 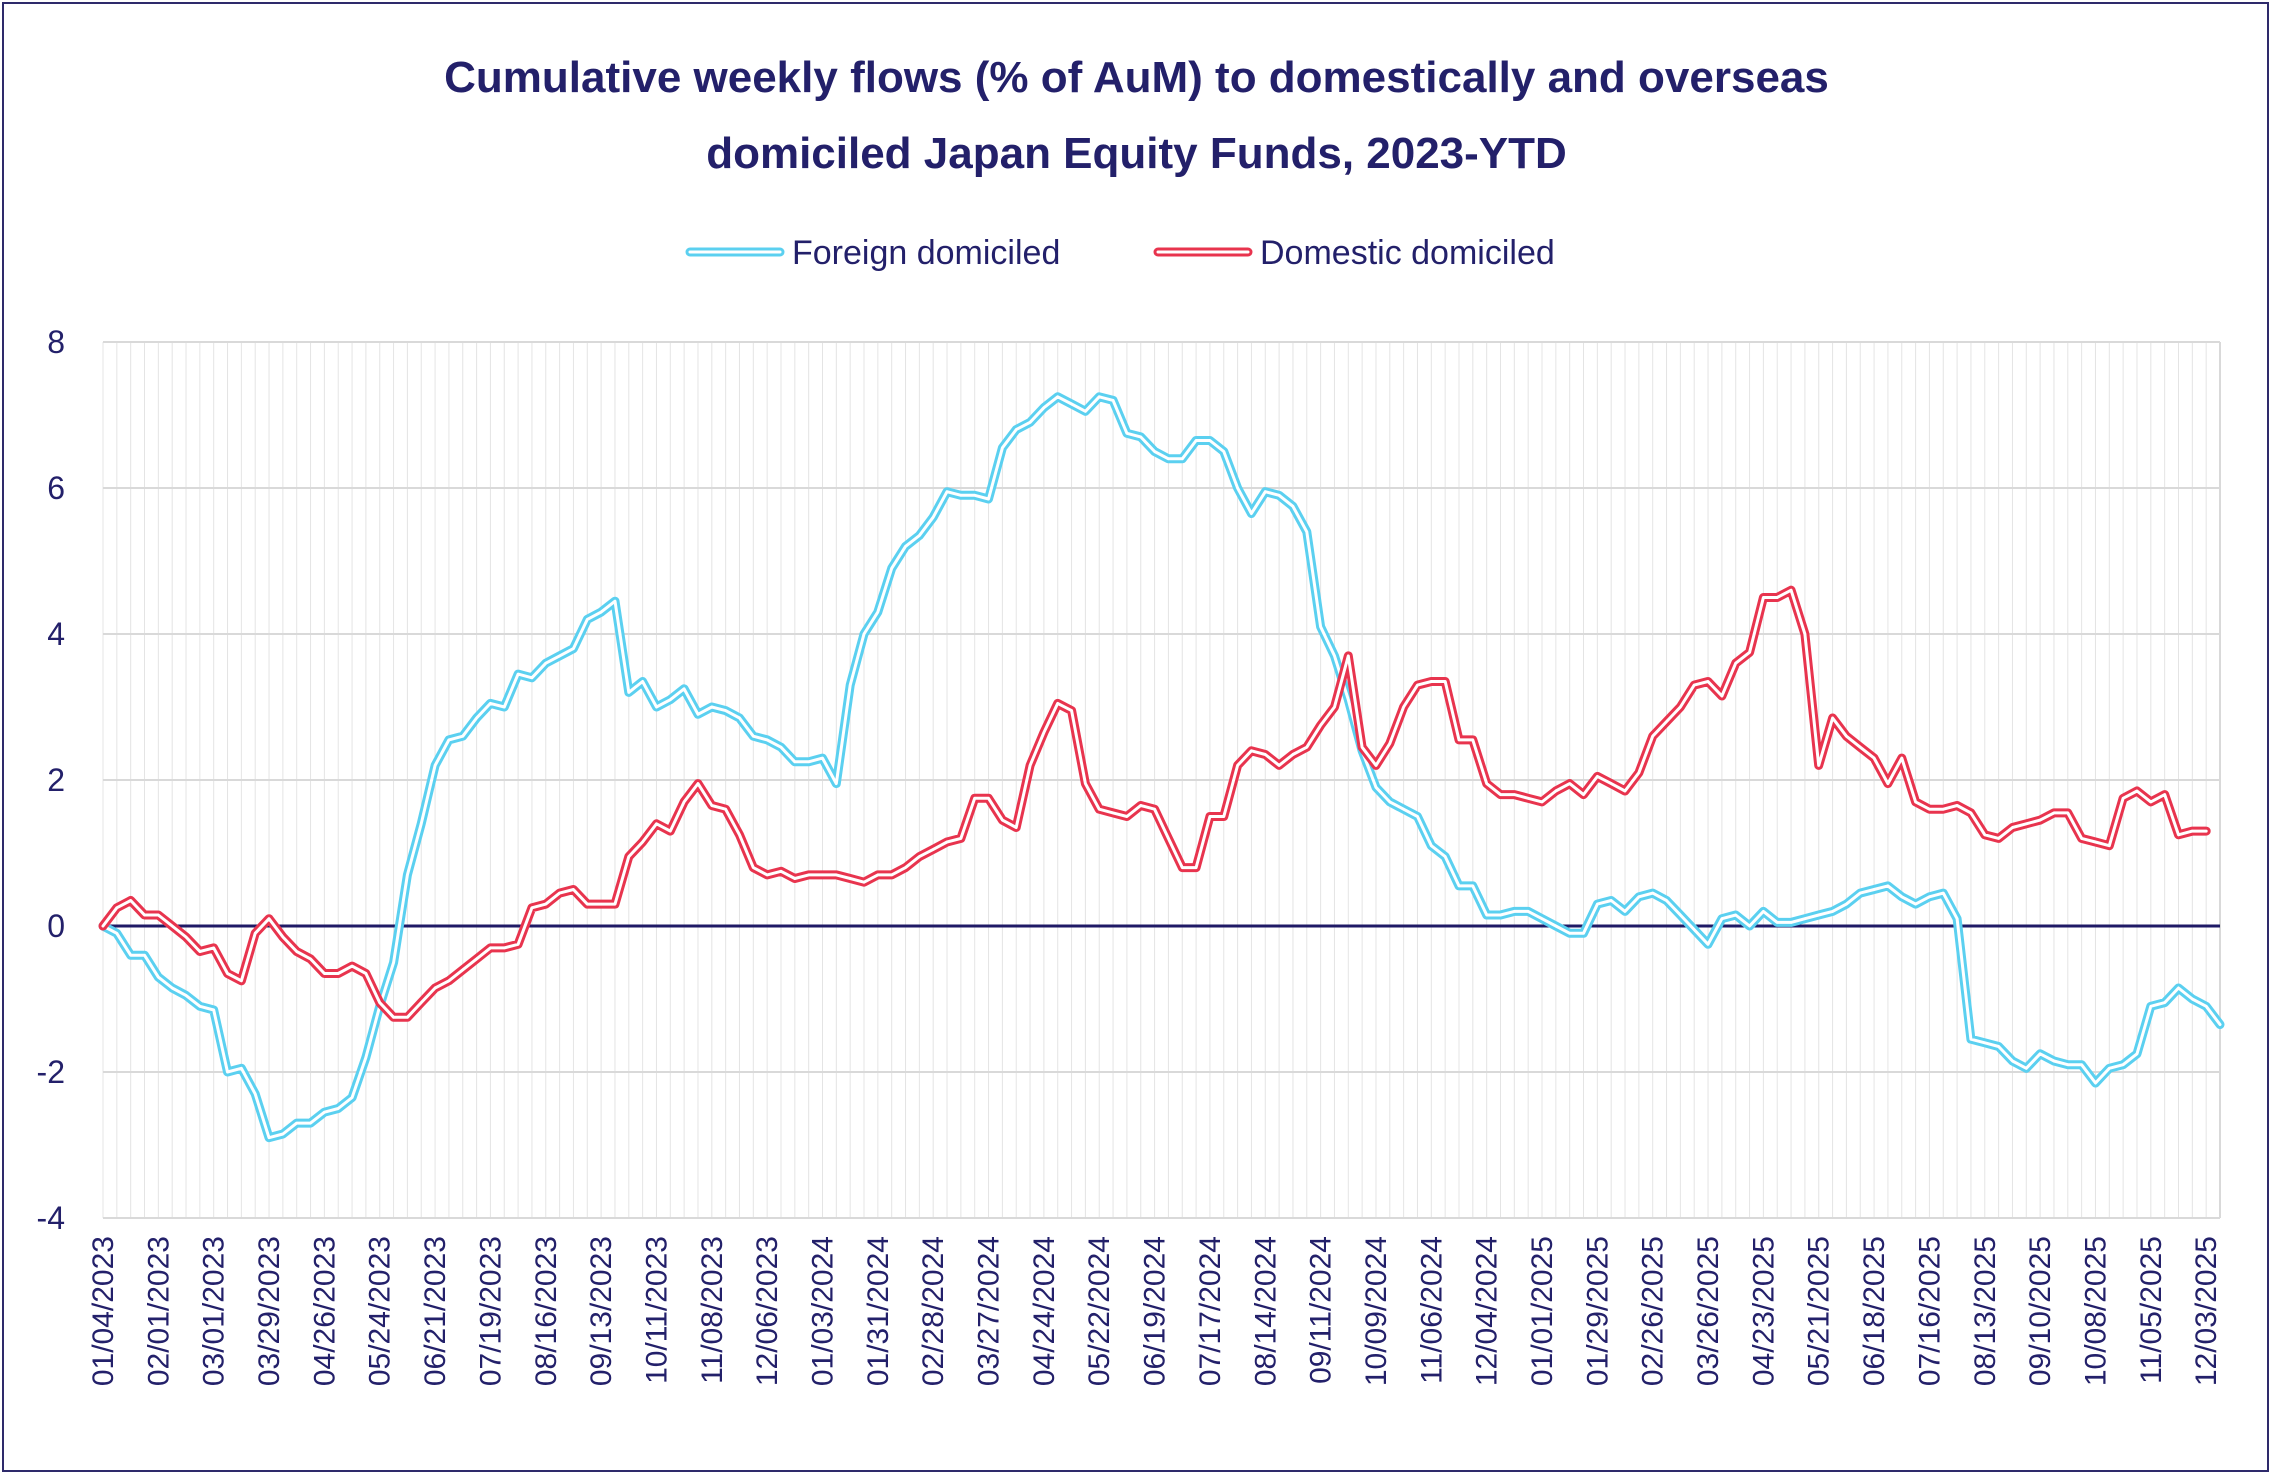 I want to click on x-tick-label: 04/26/2023, so click(x=324, y=1311).